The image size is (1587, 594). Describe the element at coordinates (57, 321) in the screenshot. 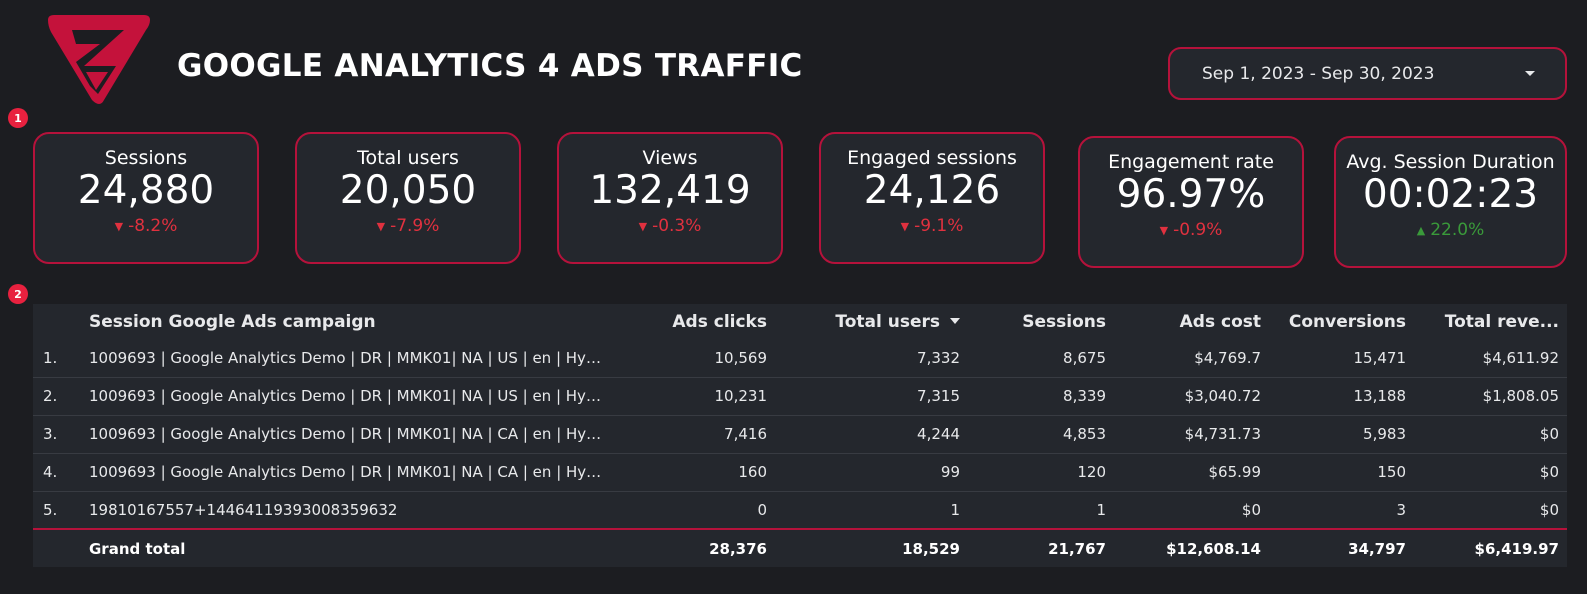

I see `index-header` at that location.